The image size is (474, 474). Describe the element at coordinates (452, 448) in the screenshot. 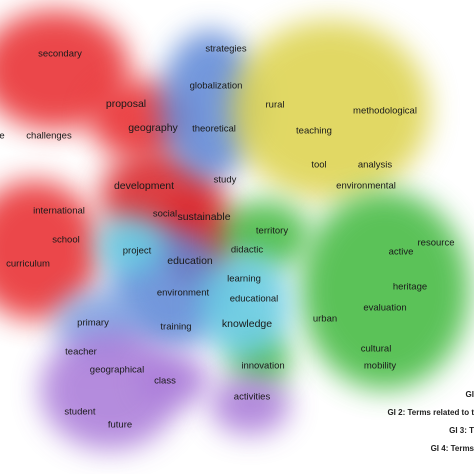

I see `legend-item-4: GI 4: Terms` at that location.